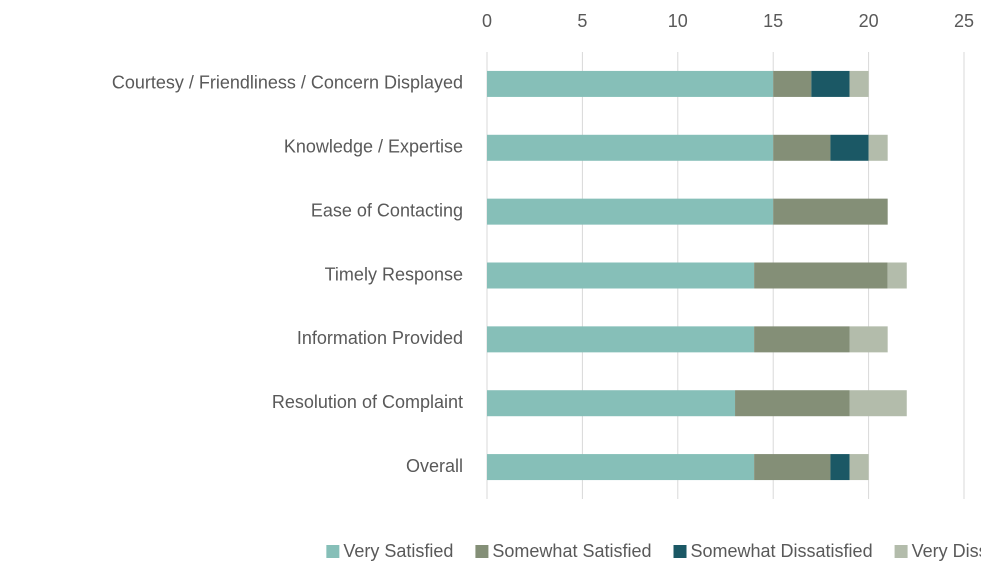 Image resolution: width=981 pixels, height=567 pixels. I want to click on y-tick-label: Knowledge / Expertise, so click(373, 147).